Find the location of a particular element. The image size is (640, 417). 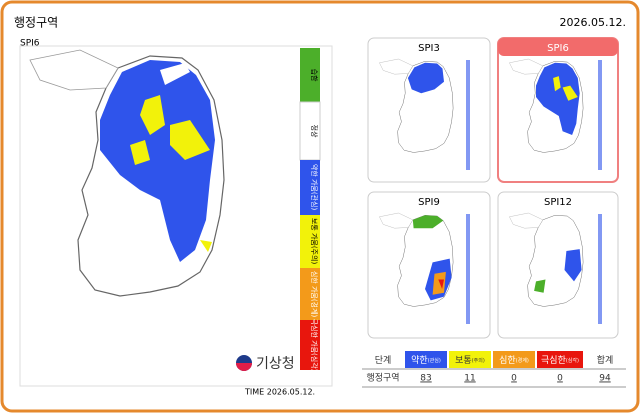

header-sub: (관심) is located at coordinates (434, 360).